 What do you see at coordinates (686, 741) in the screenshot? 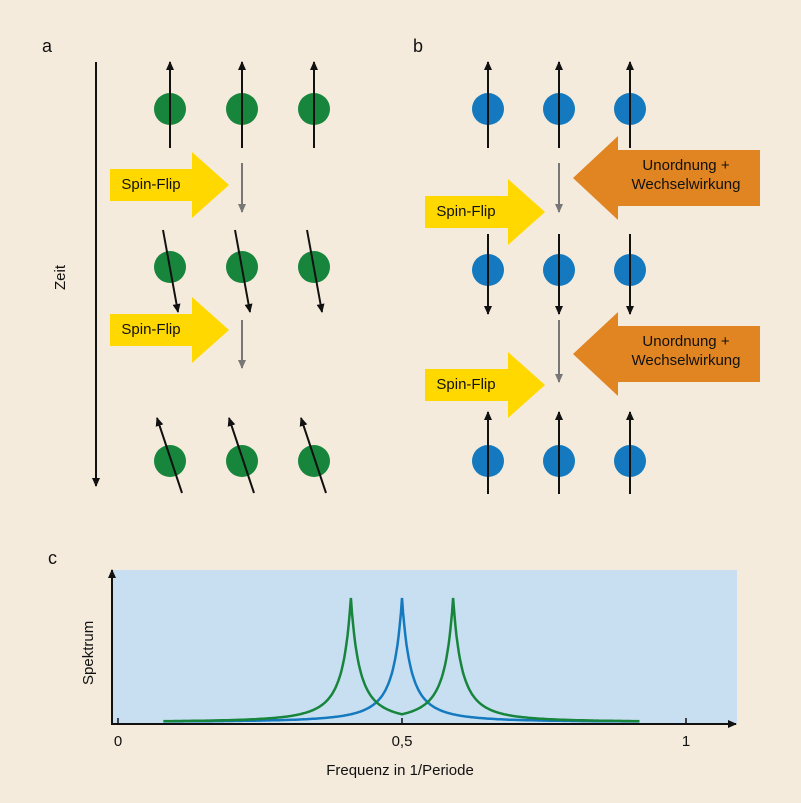
I see `x-tick-label-1: 1` at bounding box center [686, 741].